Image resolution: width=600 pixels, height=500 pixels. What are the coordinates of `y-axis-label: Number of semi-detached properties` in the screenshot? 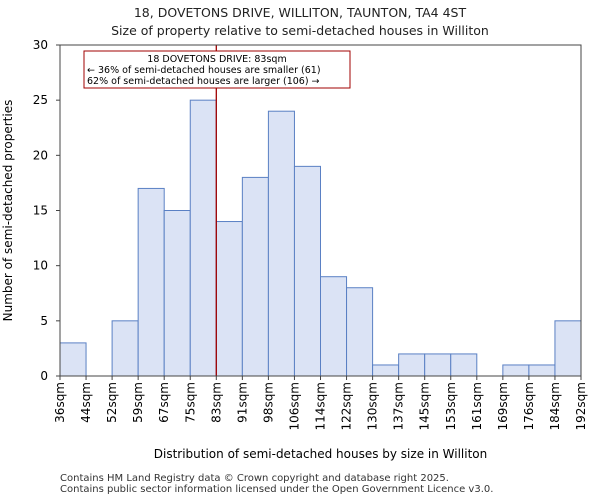 It's located at (8, 211).